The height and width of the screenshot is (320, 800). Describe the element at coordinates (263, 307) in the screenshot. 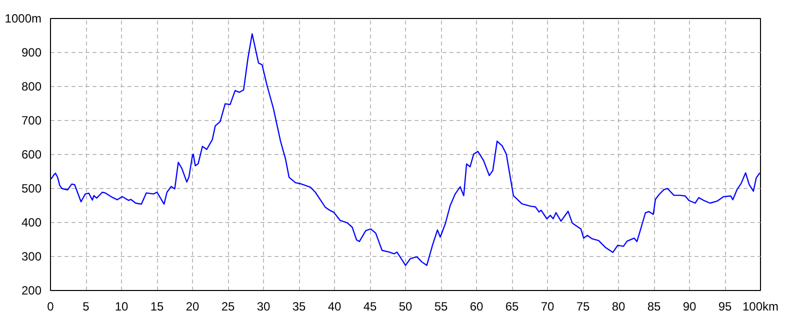

I see `x-tick-label: 30` at that location.